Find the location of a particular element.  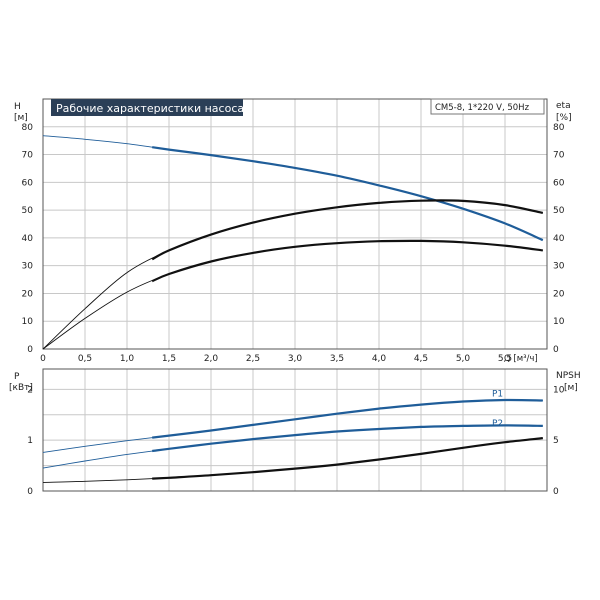

y-left-unit: [м] is located at coordinates (21, 118).